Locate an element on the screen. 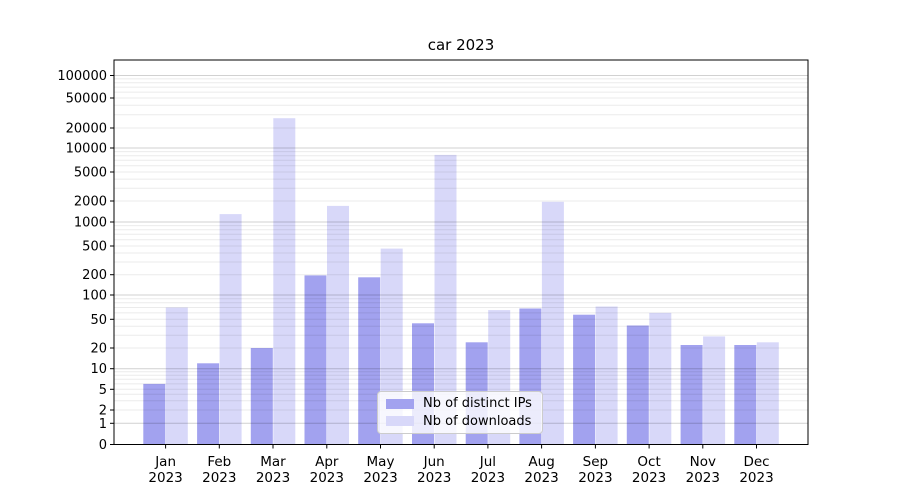  y-tick-label: 1 is located at coordinates (103, 424).